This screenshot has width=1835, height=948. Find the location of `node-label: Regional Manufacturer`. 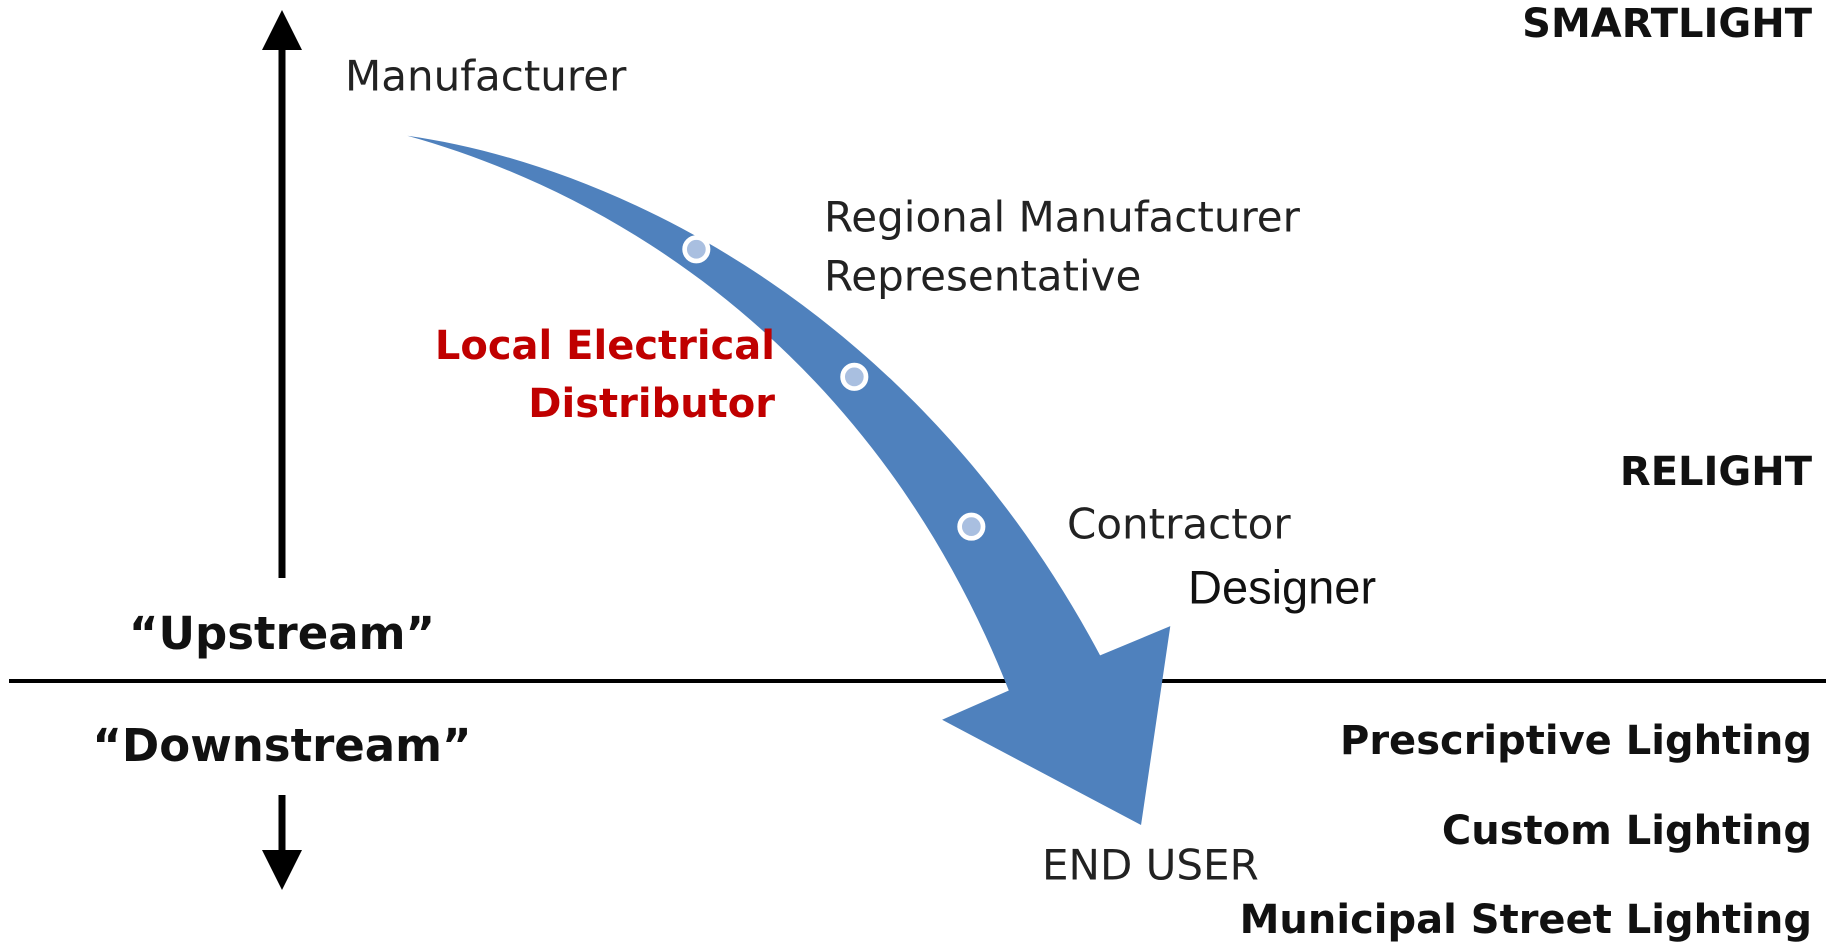

node-label: Regional Manufacturer is located at coordinates (1062, 217).